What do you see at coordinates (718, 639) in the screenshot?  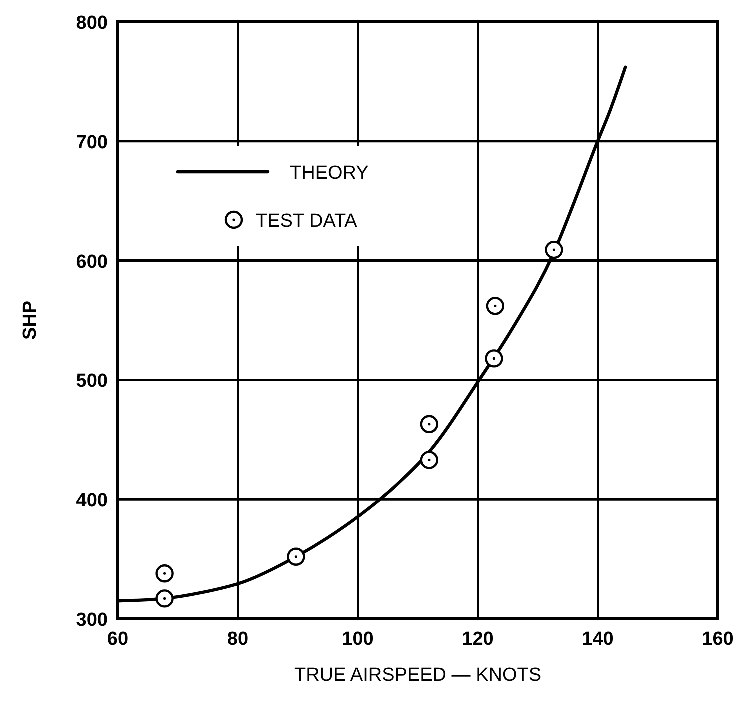 I see `x-tick-label: 160` at bounding box center [718, 639].